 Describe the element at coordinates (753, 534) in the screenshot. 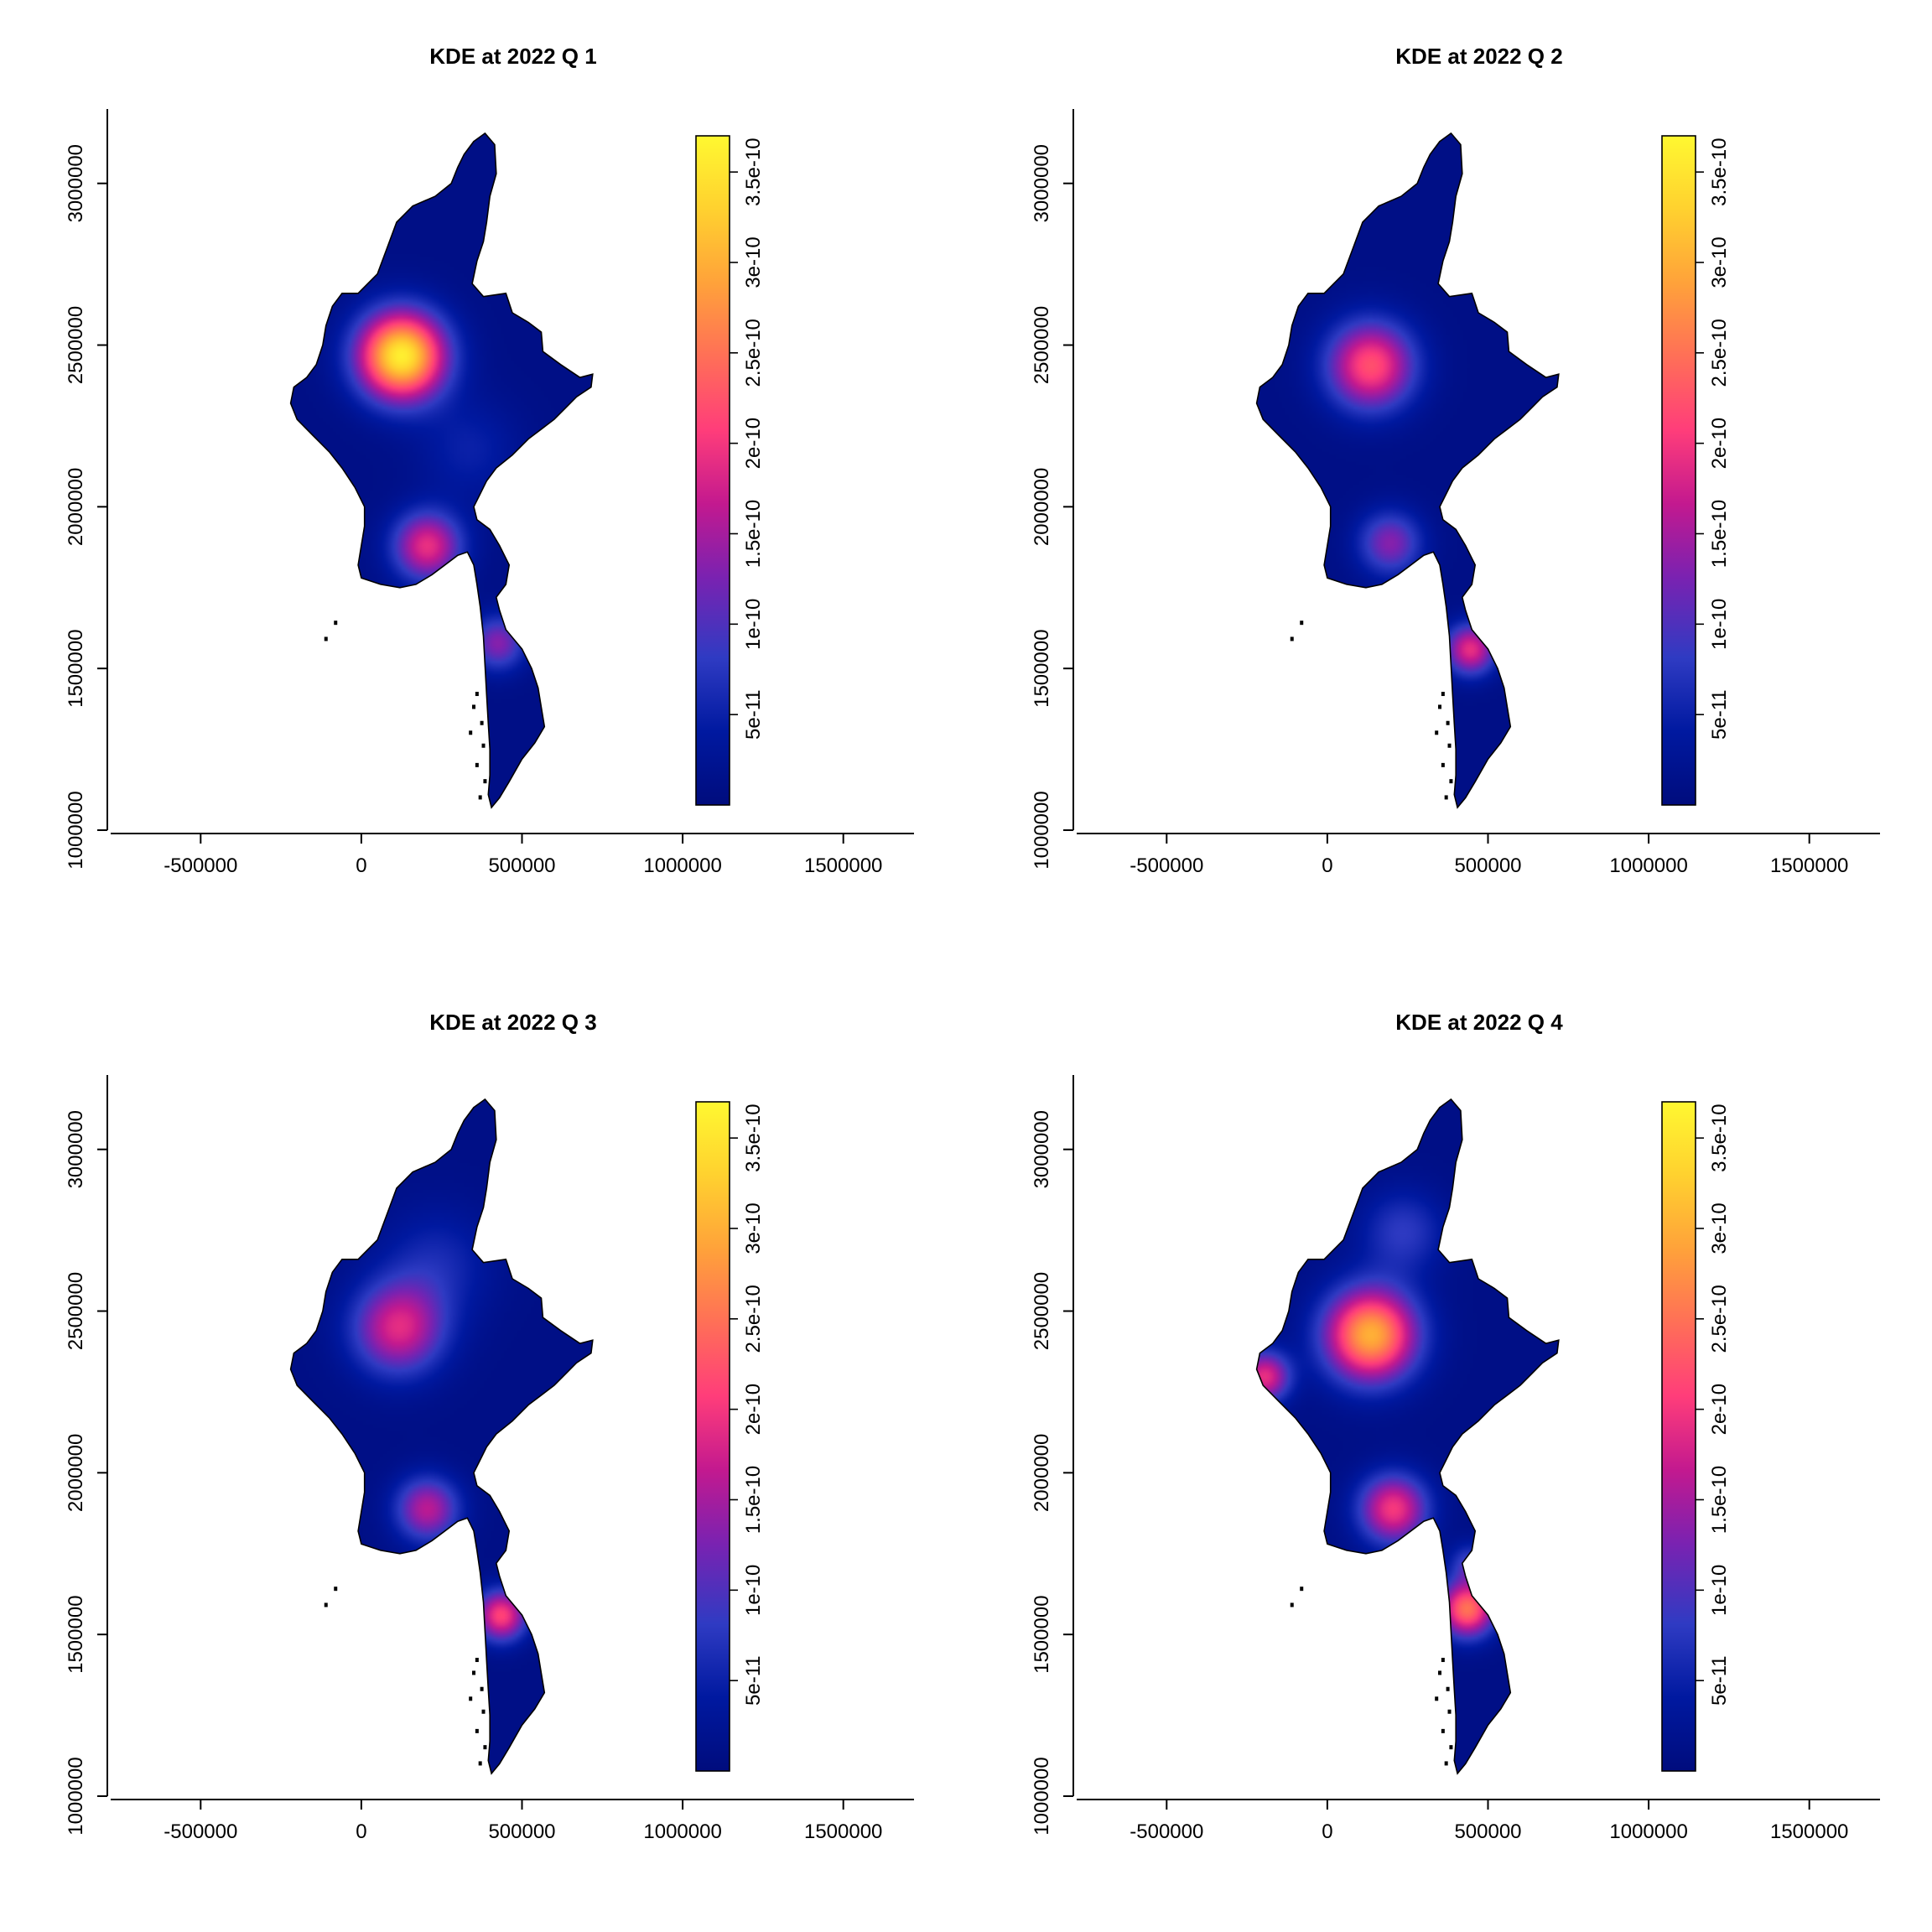

I see `colorbar-tick-label: 1.5e-10` at that location.